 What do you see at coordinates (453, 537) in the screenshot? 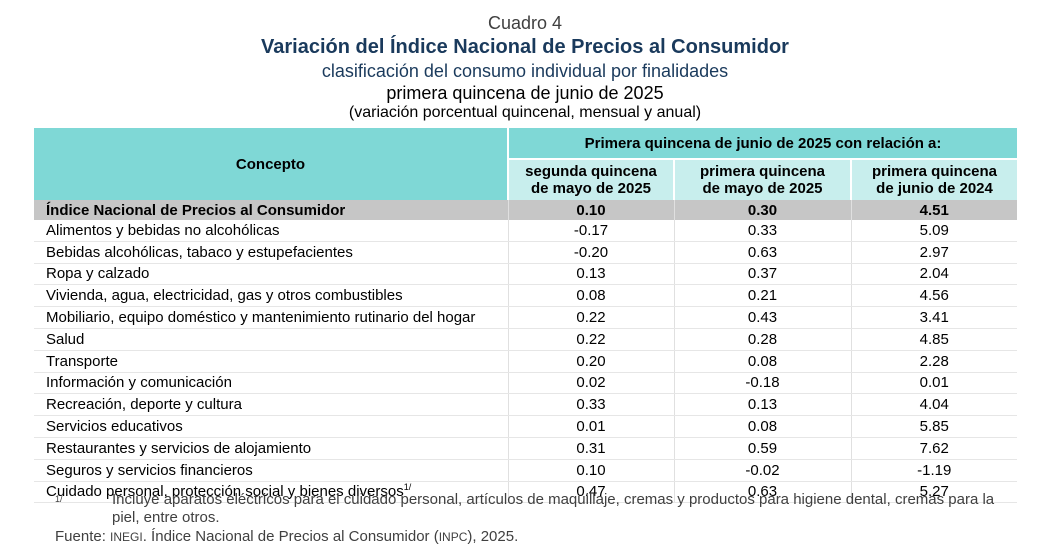
I see `source-abbr: INPC` at bounding box center [453, 537].